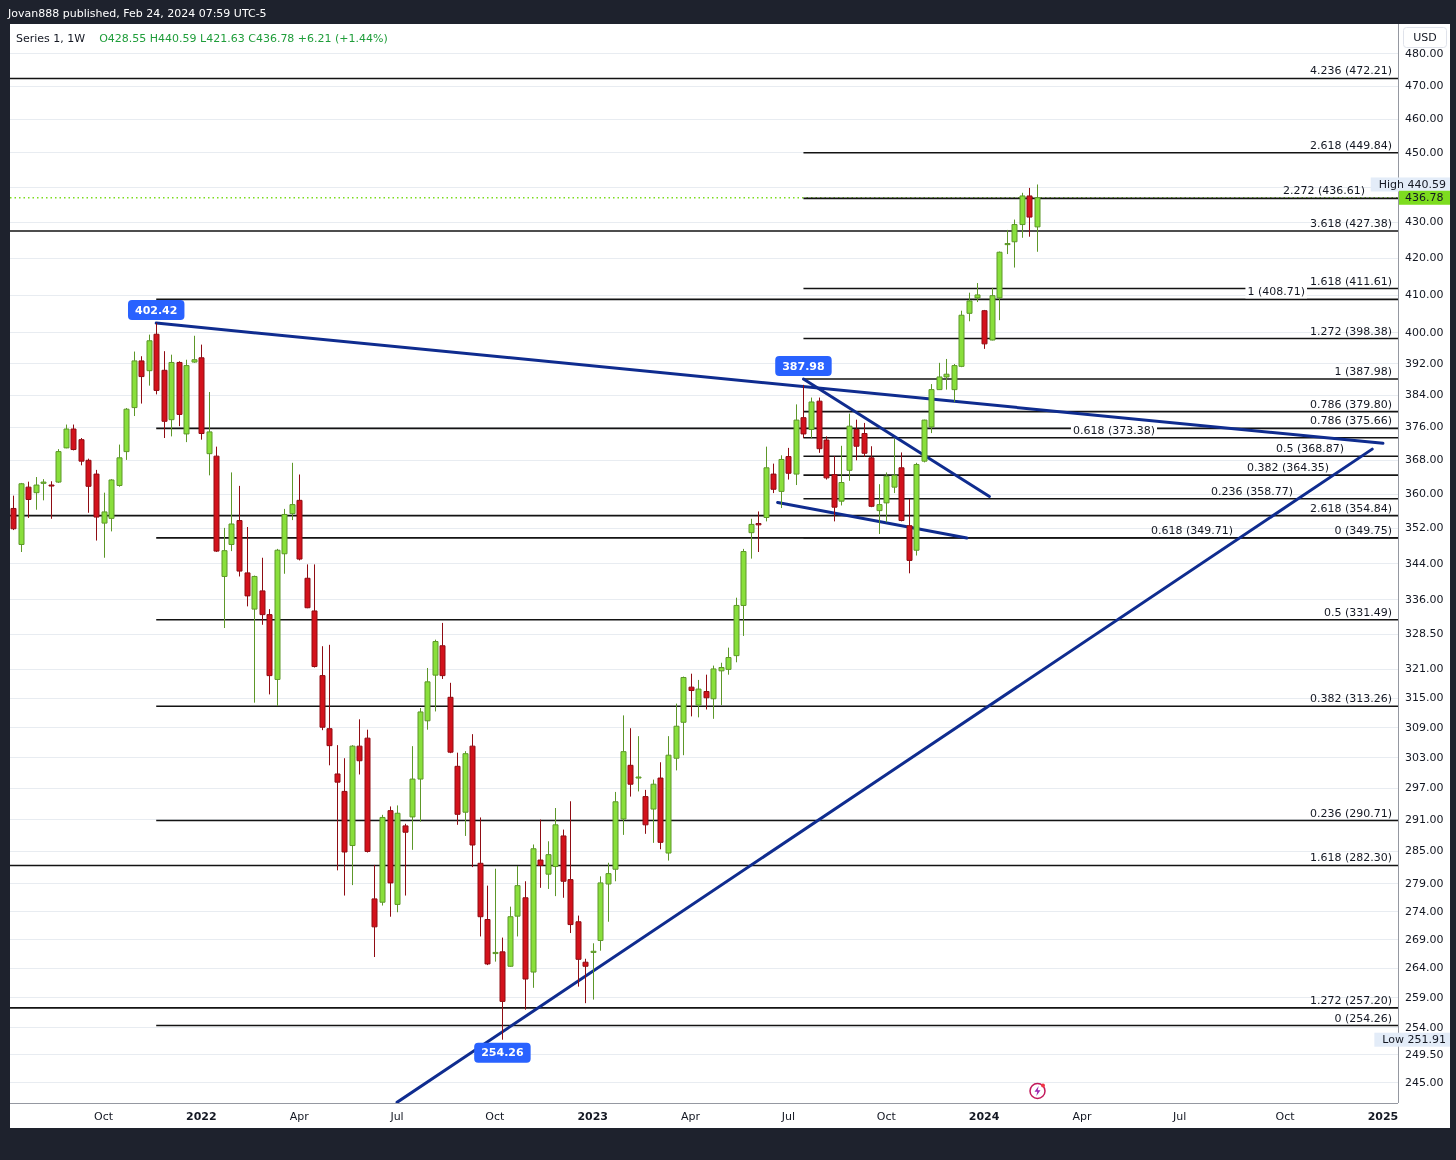  Describe the element at coordinates (1424, 788) in the screenshot. I see `y-tick-label: 297.00` at that location.